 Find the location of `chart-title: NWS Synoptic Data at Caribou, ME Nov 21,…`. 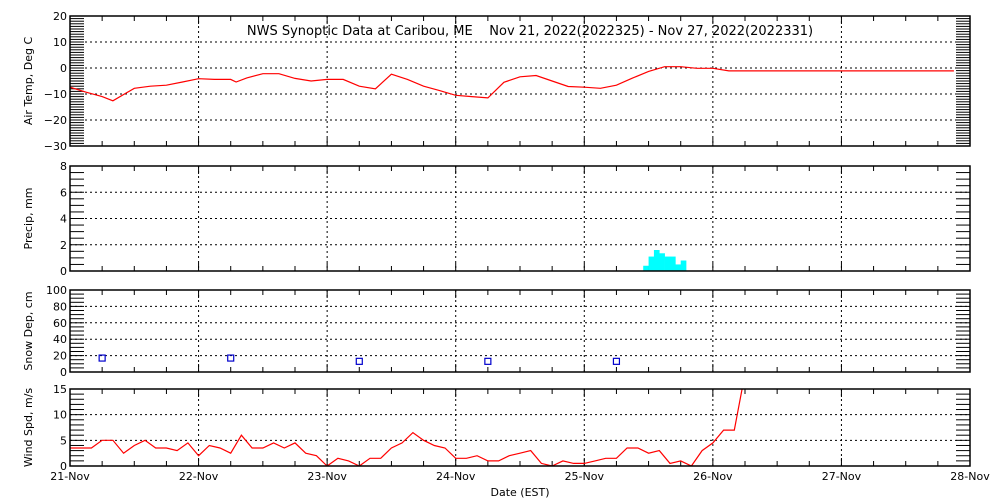

chart-title: NWS Synoptic Data at Caribou, ME Nov 21,… is located at coordinates (530, 31).